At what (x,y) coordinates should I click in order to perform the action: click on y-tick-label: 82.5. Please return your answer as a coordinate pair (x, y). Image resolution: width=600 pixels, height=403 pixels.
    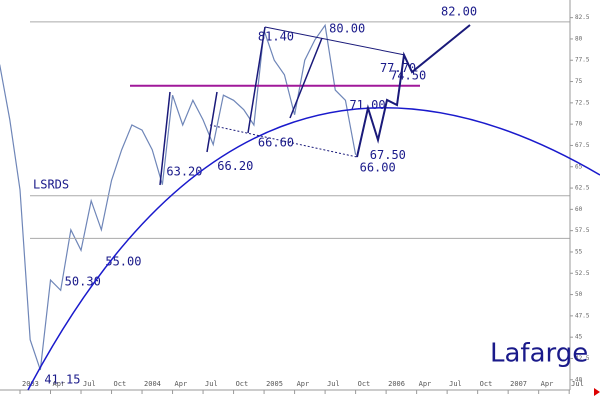
    Looking at the image, I should click on (582, 17).